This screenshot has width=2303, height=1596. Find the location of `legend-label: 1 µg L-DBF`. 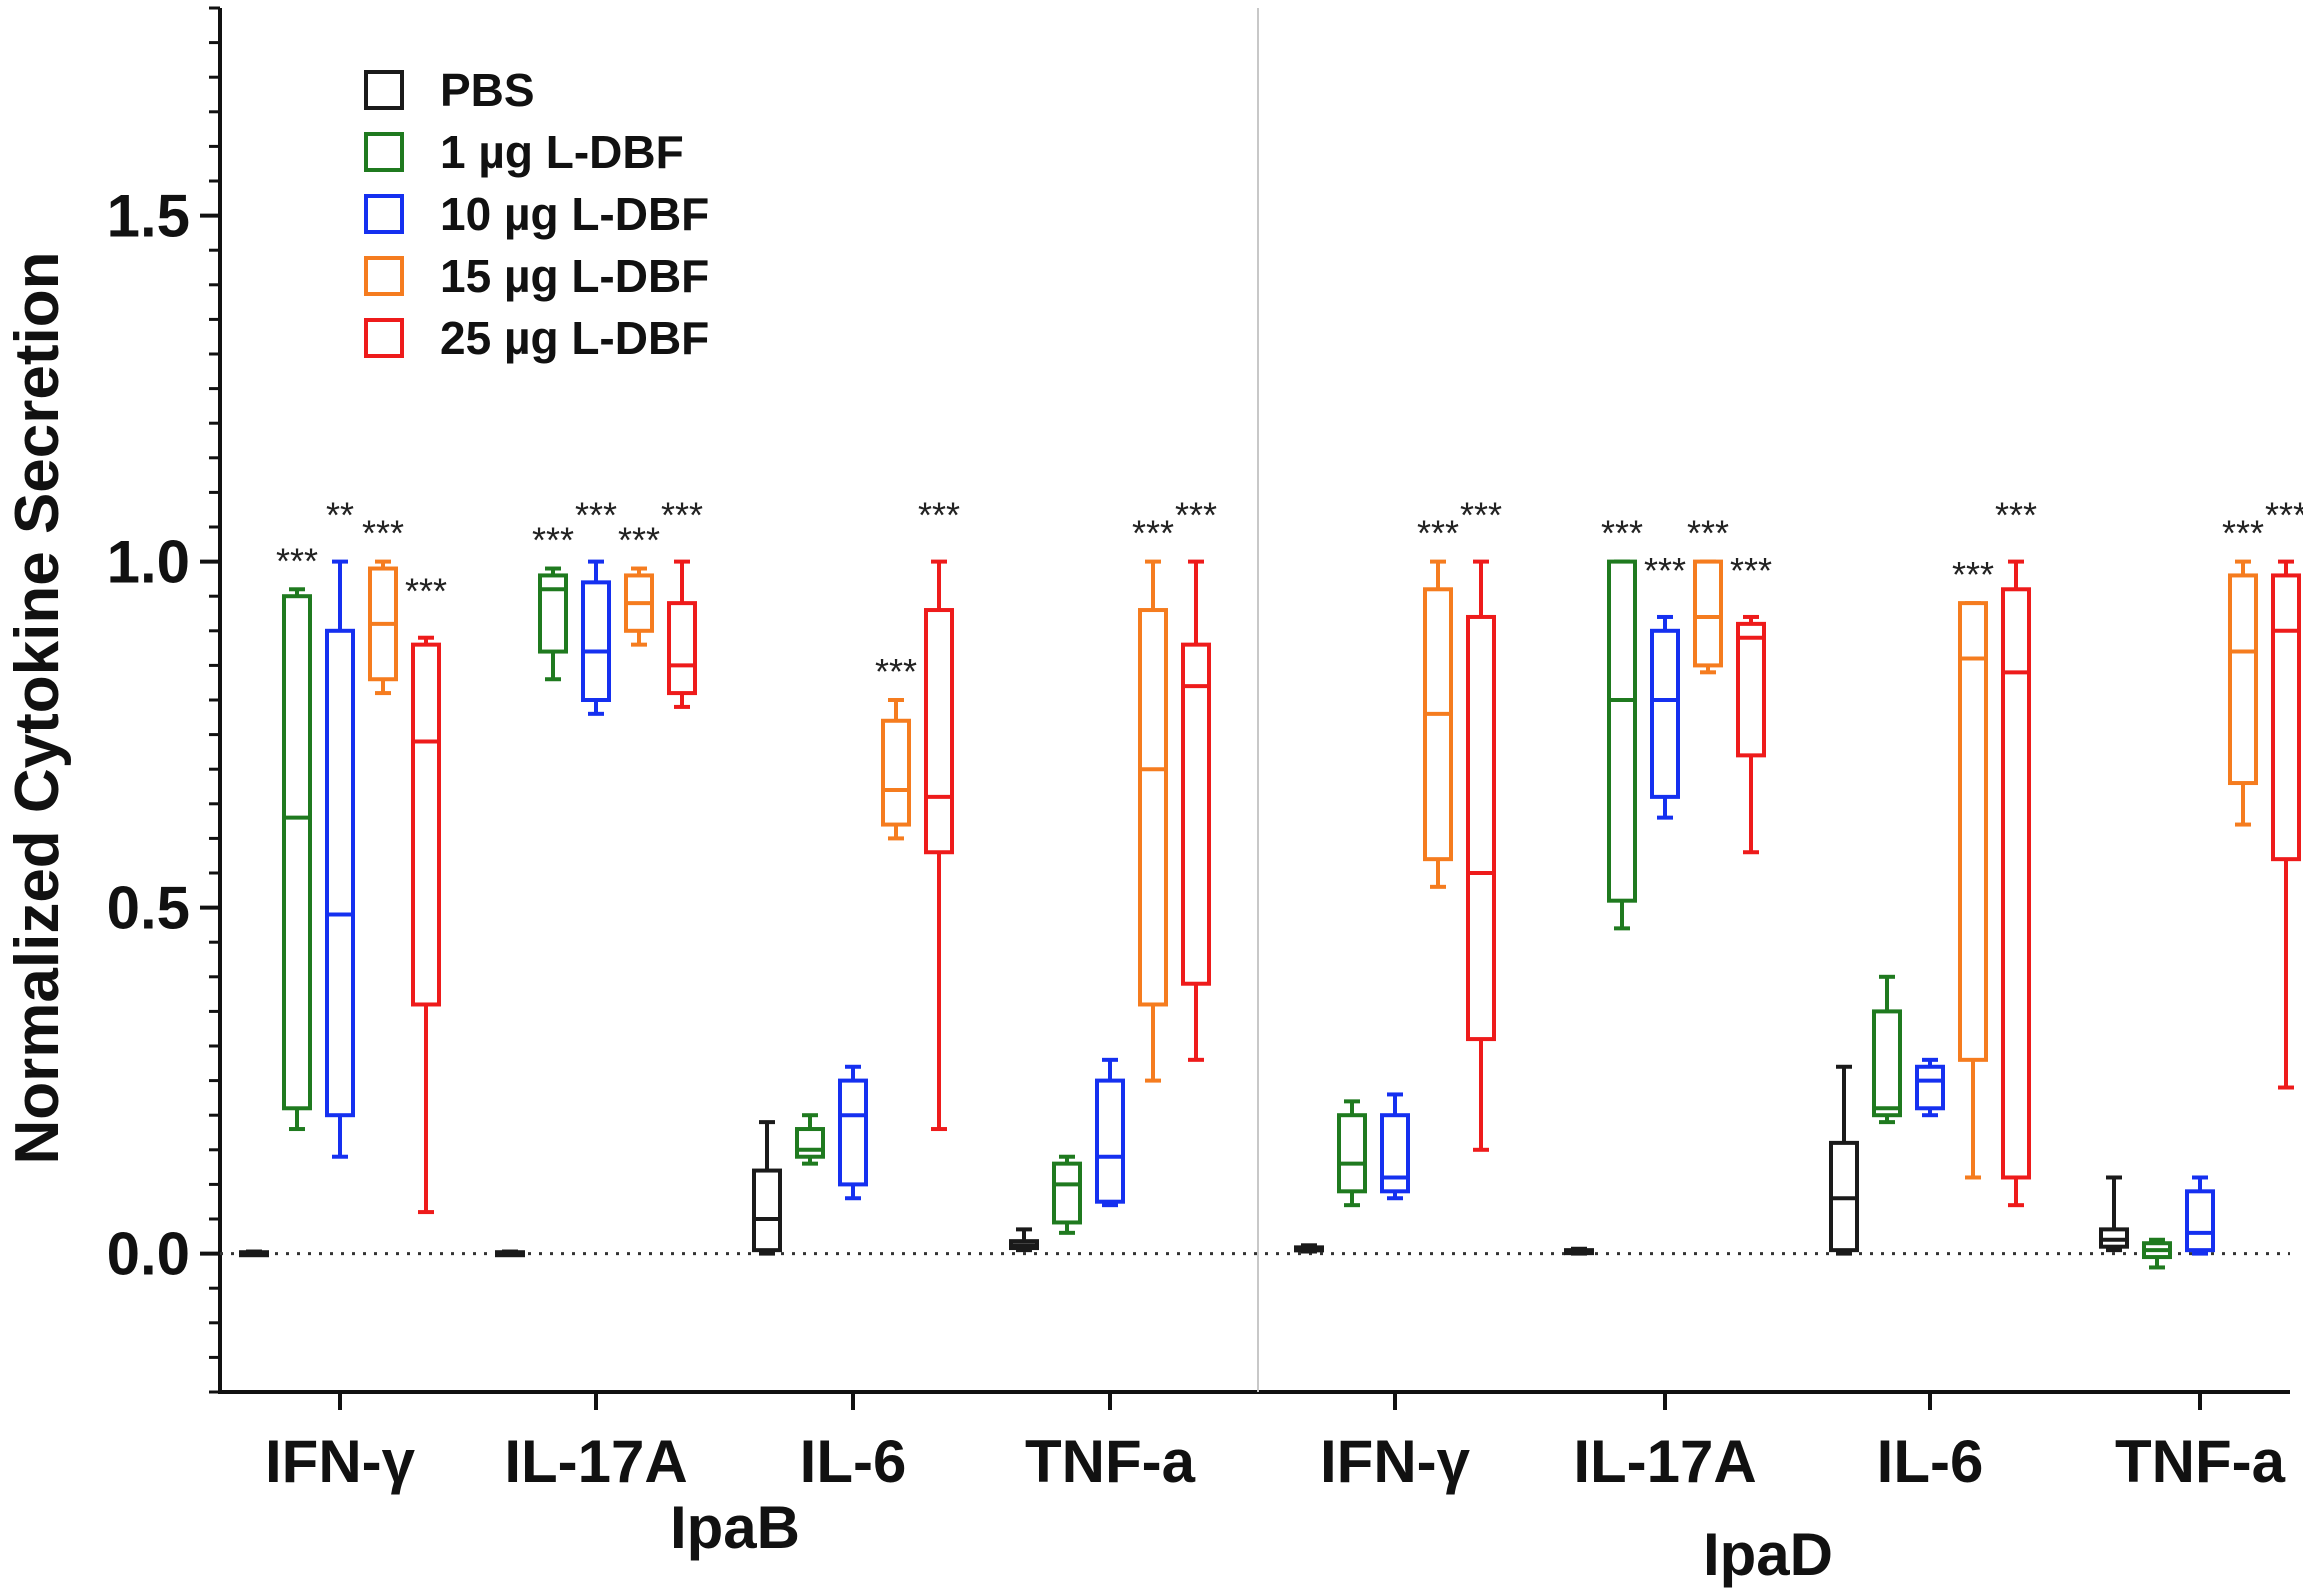

legend-label: 1 µg L-DBF is located at coordinates (562, 152).